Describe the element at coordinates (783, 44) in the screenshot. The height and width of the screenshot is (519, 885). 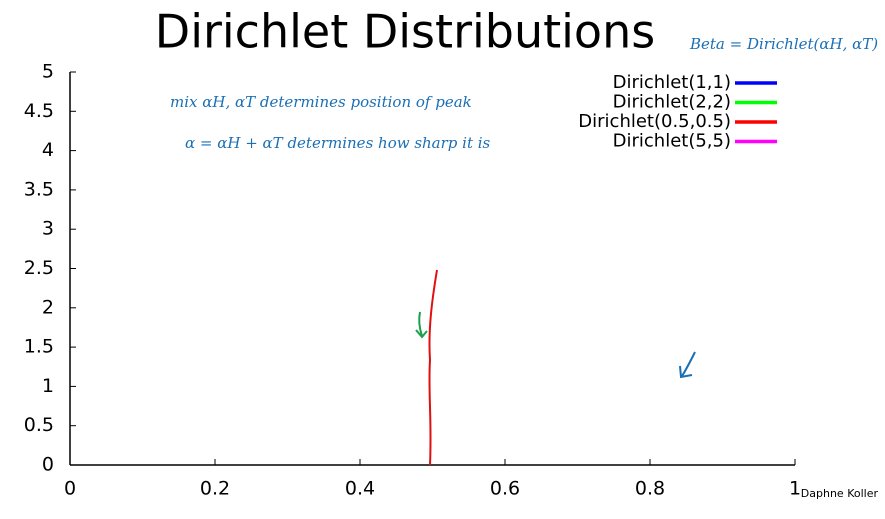
I see `annotation: Beta = Dirichlet(αH, αT)` at that location.